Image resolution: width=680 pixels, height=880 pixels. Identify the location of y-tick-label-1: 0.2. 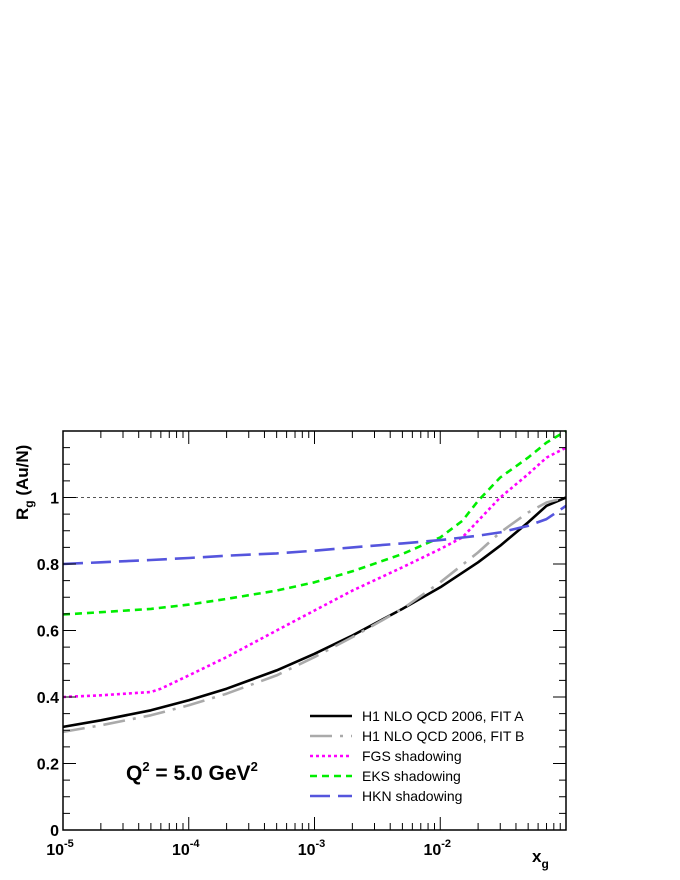
(48, 765).